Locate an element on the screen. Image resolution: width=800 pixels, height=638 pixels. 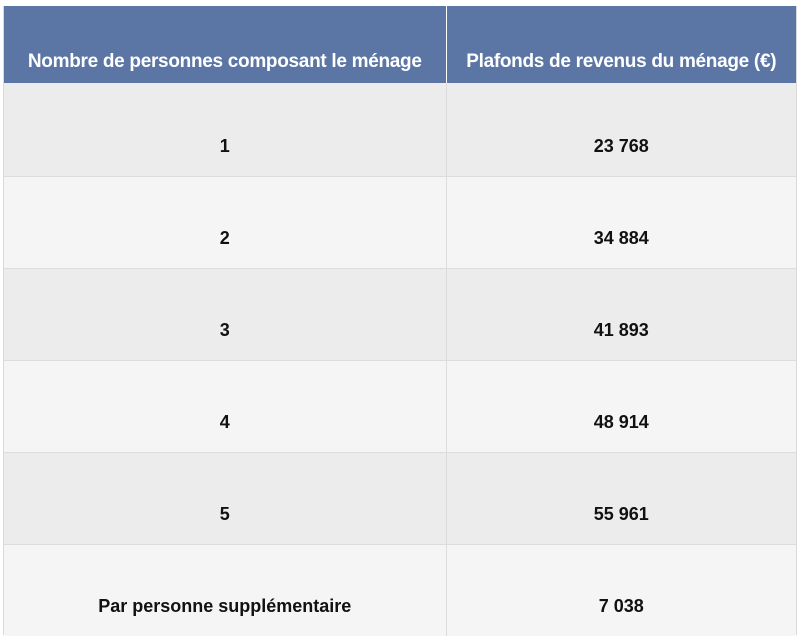
table-row: 5 55 961 is located at coordinates (400, 497).